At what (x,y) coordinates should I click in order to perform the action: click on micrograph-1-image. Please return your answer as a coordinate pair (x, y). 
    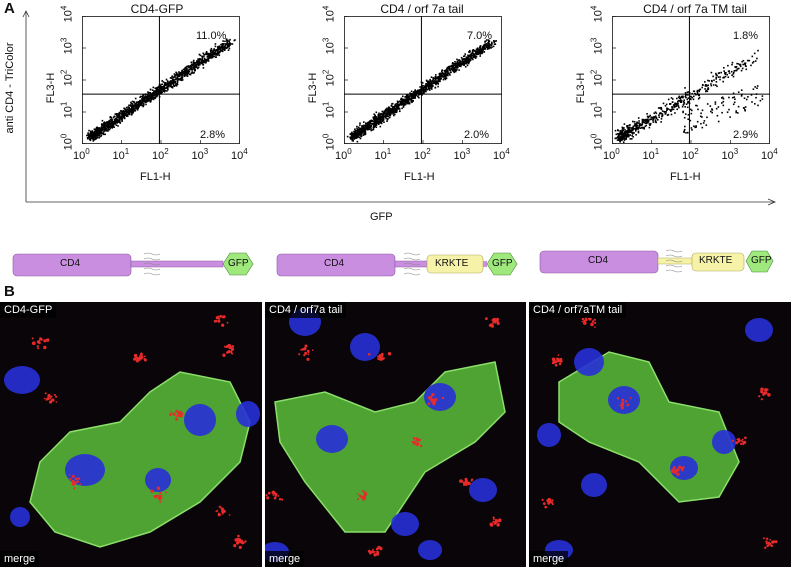
    Looking at the image, I should click on (132, 431).